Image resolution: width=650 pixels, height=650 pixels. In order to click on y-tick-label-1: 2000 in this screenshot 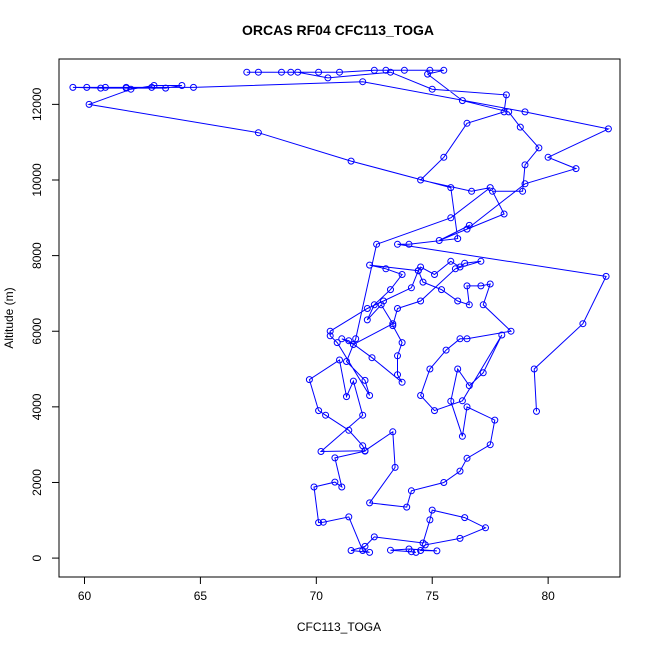, I will do `click(37, 482)`.